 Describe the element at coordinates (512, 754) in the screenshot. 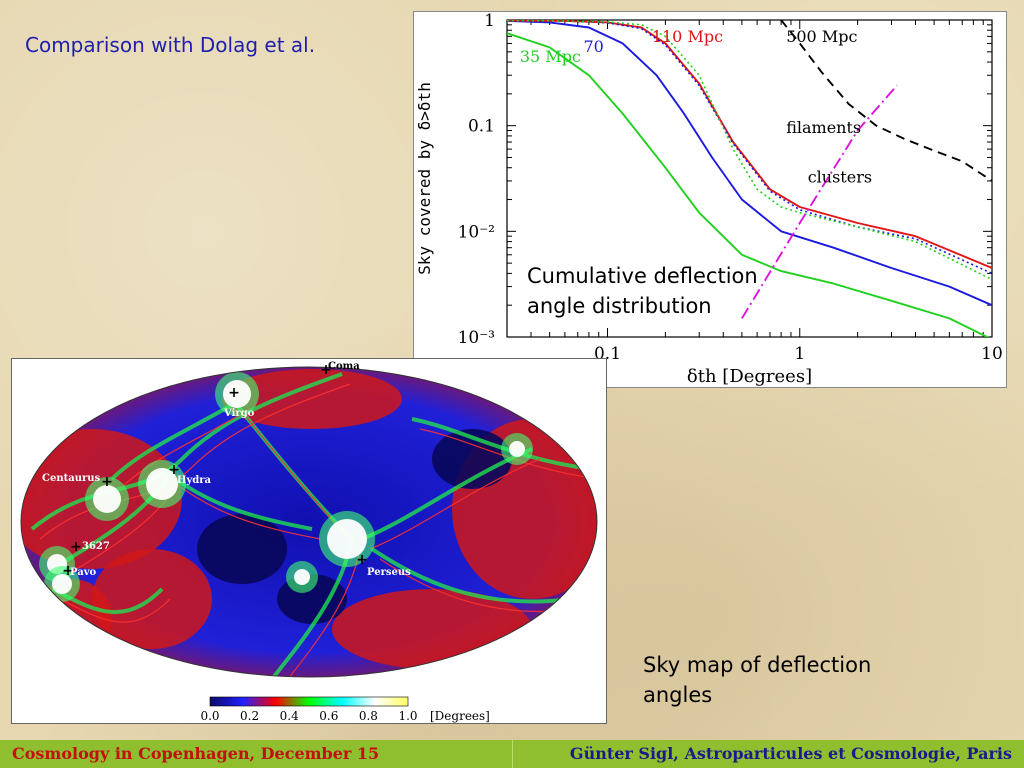

I see `footer-divider` at that location.